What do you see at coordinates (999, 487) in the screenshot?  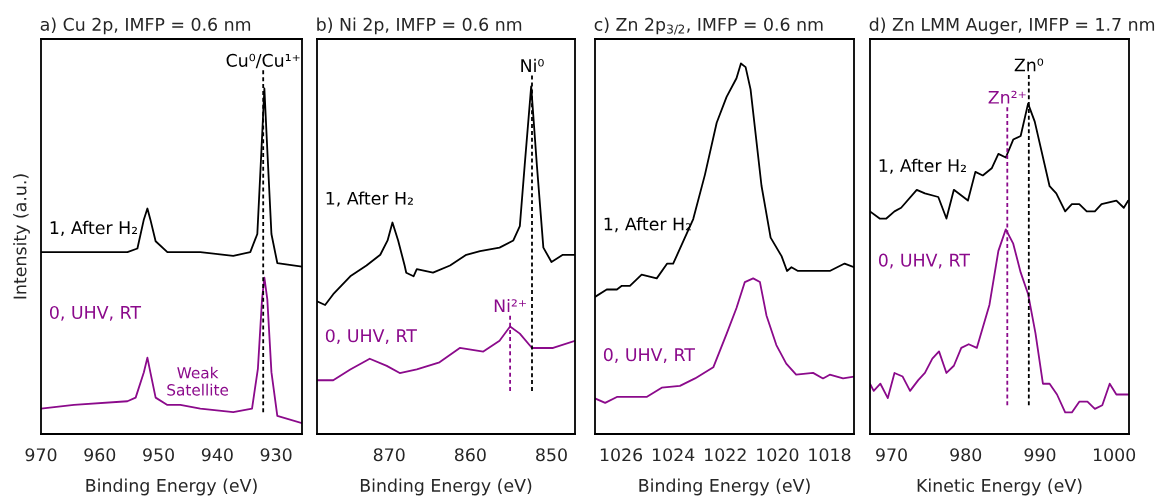 I see `x-axis-title: Kinetic Energy (eV)` at bounding box center [999, 487].